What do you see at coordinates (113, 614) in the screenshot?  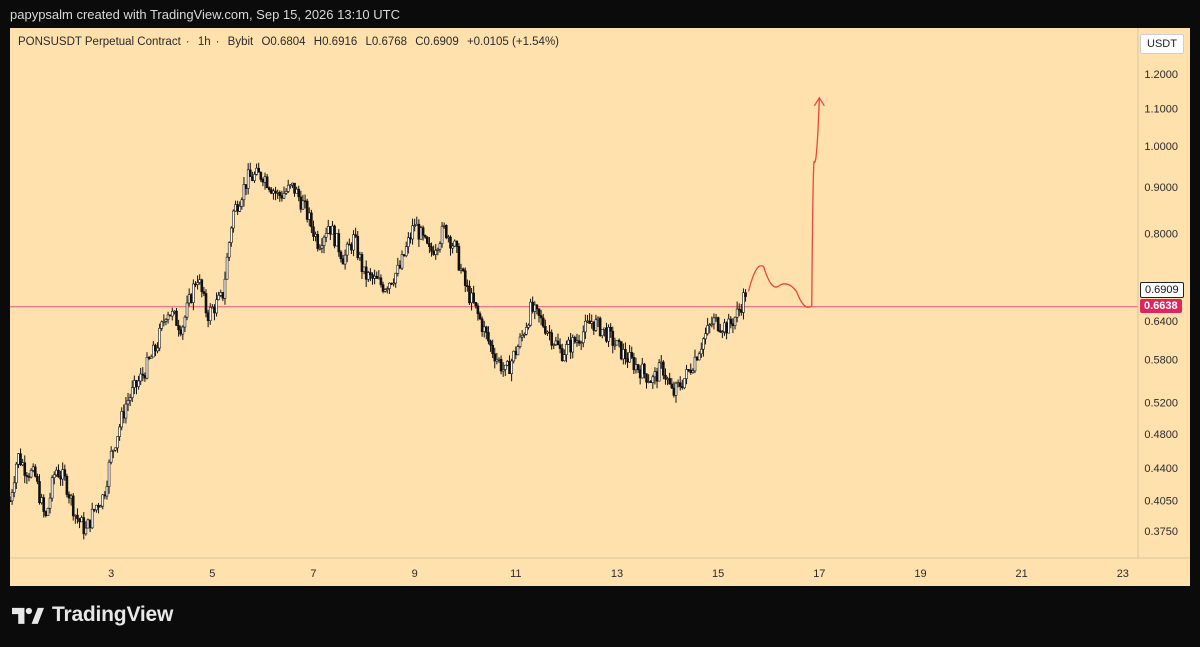 I see `brand-name: TradingView` at bounding box center [113, 614].